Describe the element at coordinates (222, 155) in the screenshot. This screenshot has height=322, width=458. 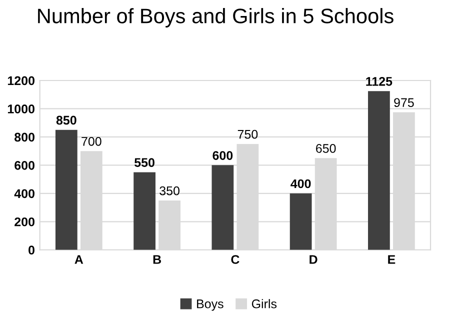
I see `data-label: 600` at that location.